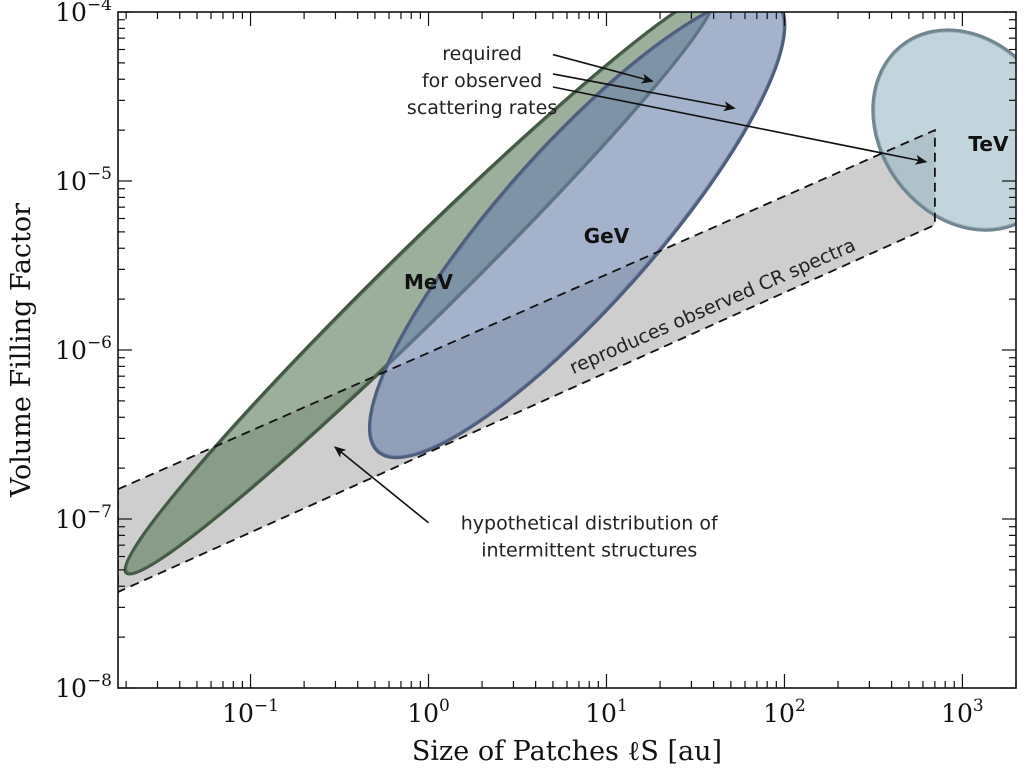 The width and height of the screenshot is (1024, 768). I want to click on y-tick-label: 10⁻⁸, so click(83, 687).